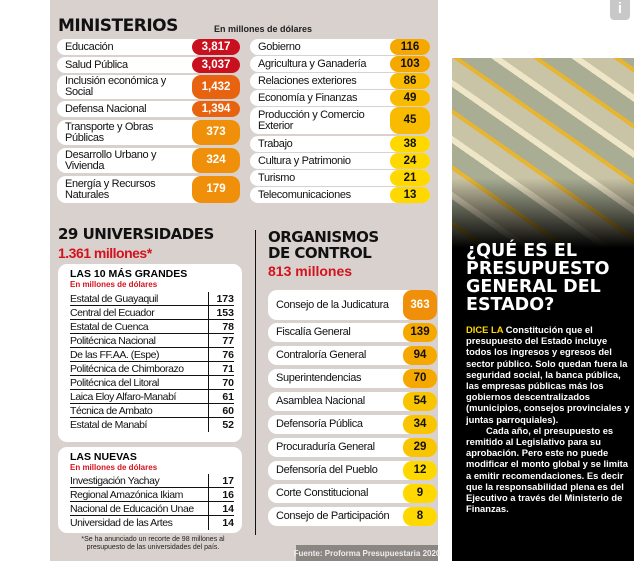 This screenshot has height=561, width=634. Describe the element at coordinates (121, 523) in the screenshot. I see `university-name: Universidad de las Artes` at that location.